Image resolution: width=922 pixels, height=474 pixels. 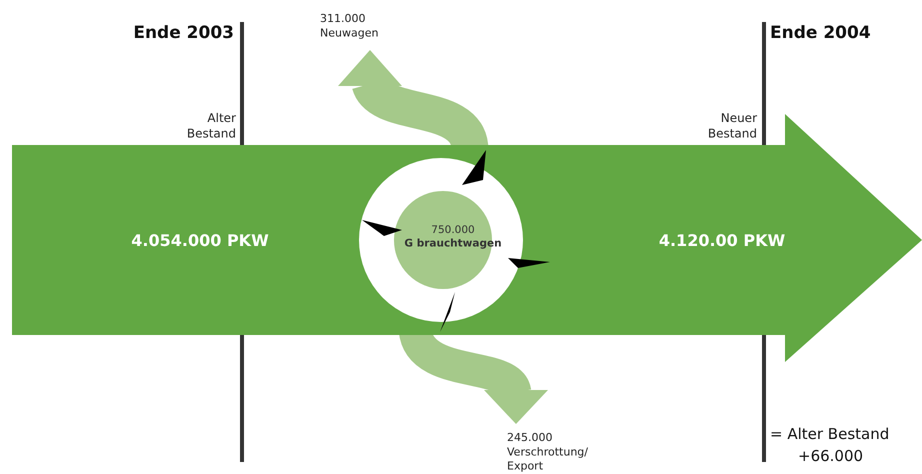 What do you see at coordinates (211, 126) in the screenshot?
I see `category-label: Alter Bestand` at bounding box center [211, 126].